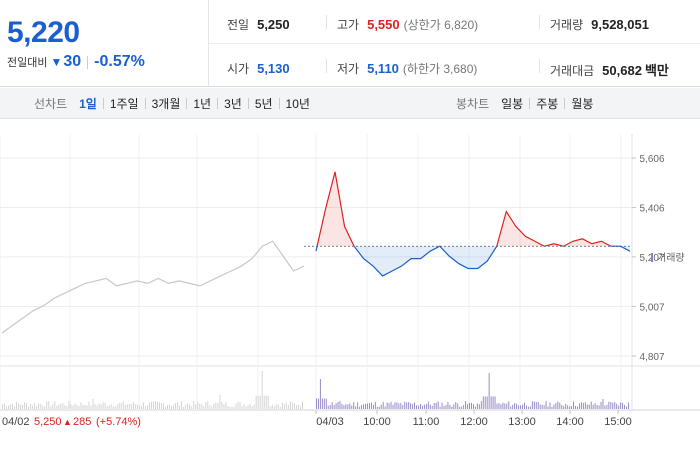  I want to click on y-tick-label: 5,606, so click(651, 159).